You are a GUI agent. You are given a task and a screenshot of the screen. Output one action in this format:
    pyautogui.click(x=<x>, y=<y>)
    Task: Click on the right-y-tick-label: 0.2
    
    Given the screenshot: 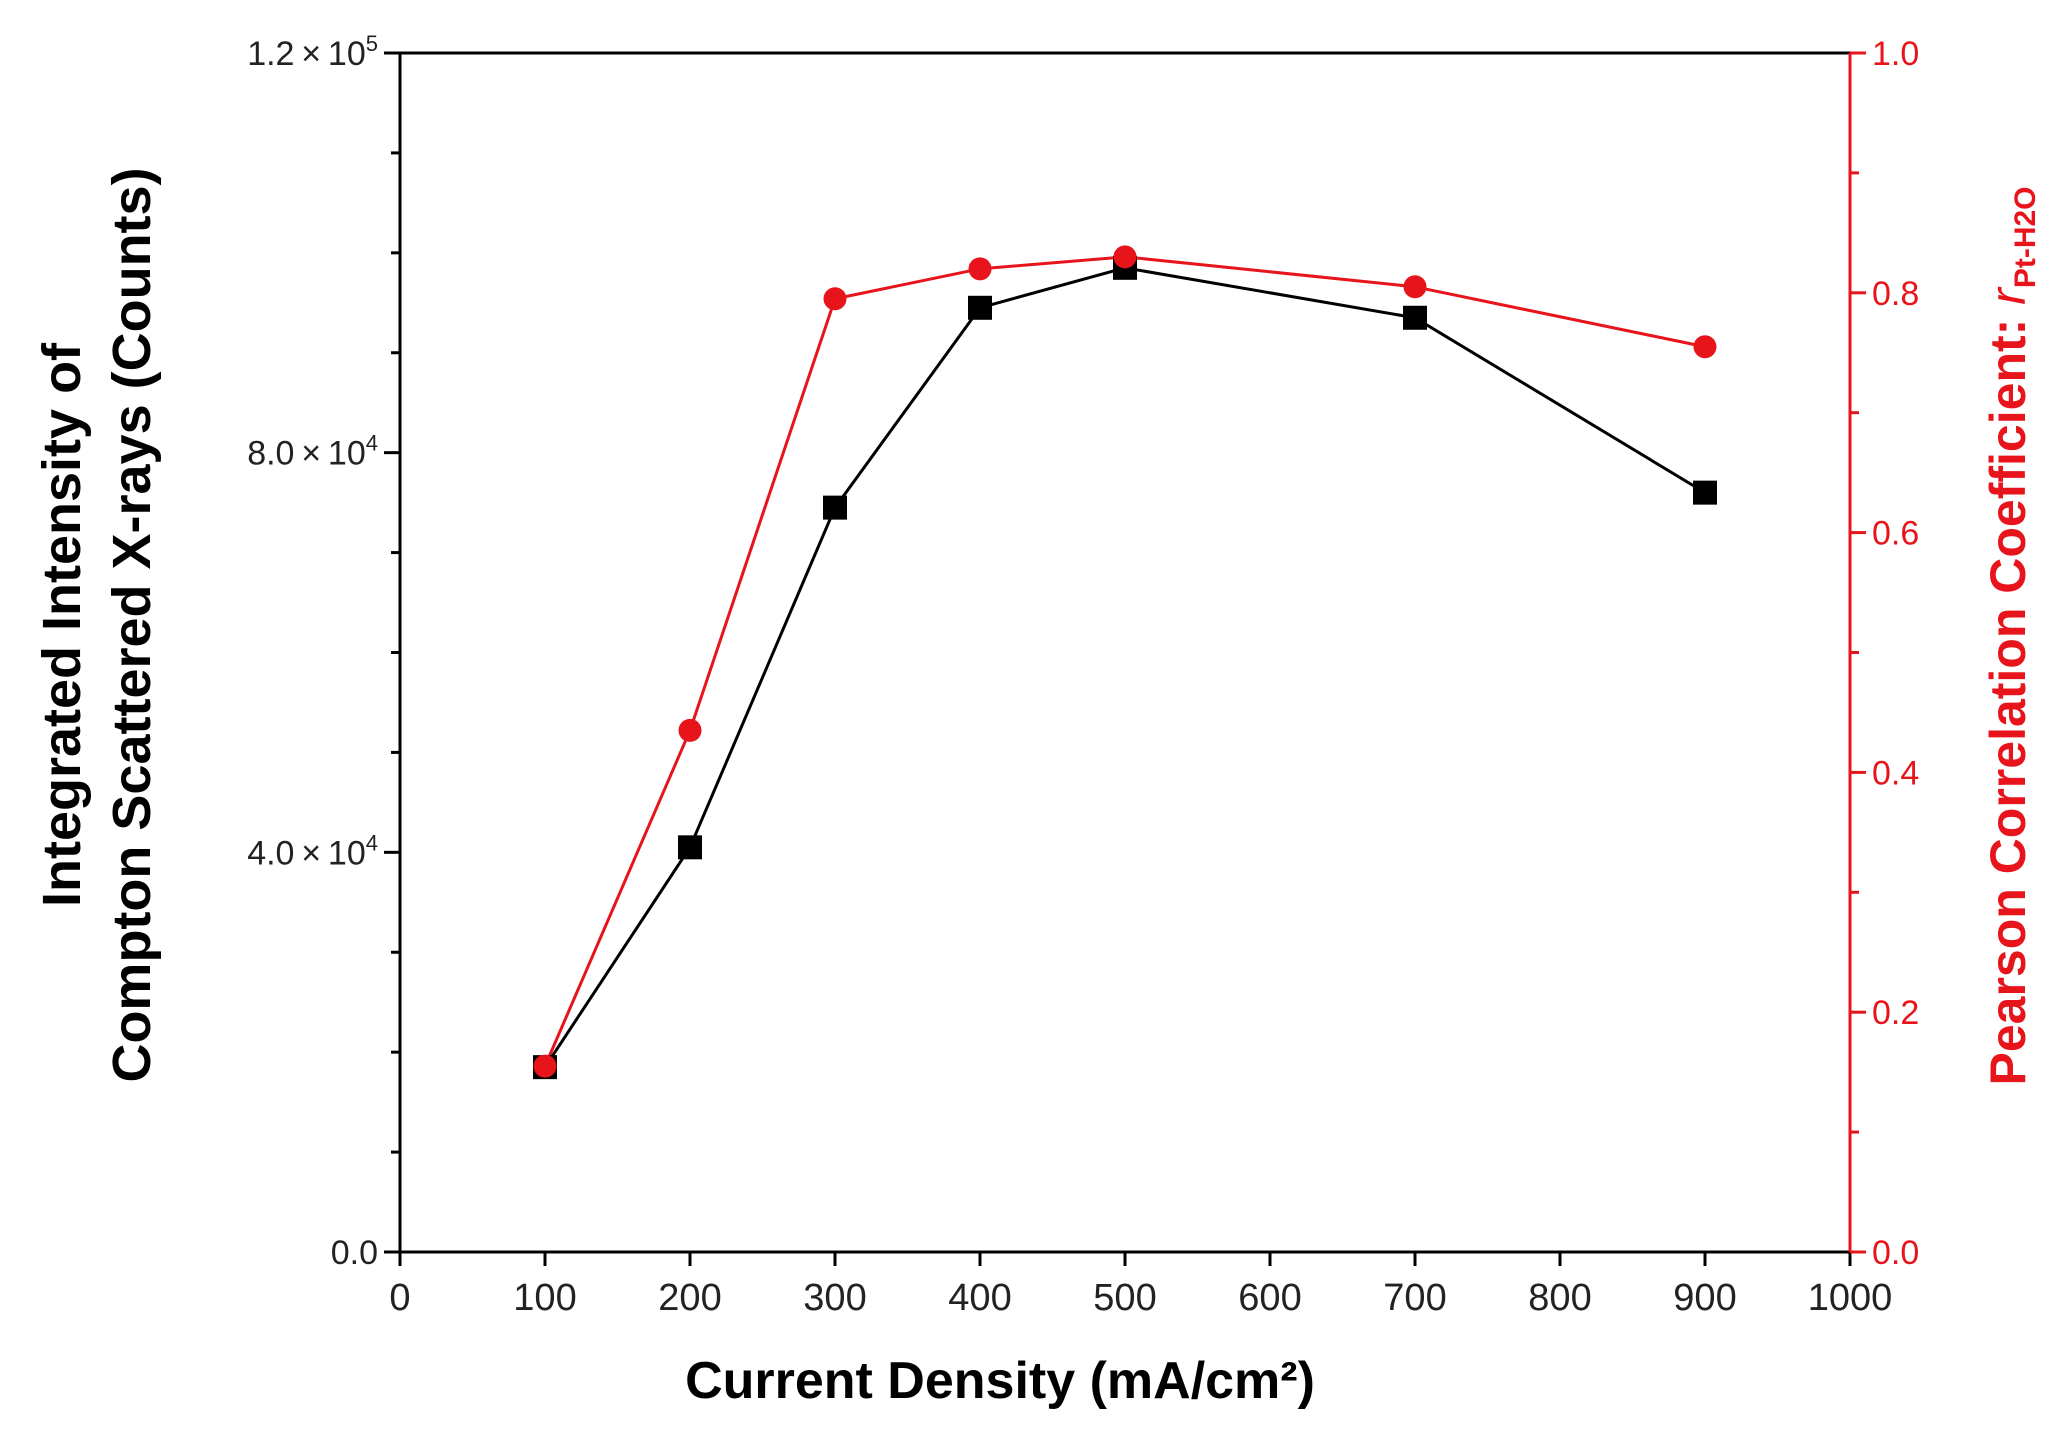 What is the action you would take?
    pyautogui.click(x=1895, y=1013)
    